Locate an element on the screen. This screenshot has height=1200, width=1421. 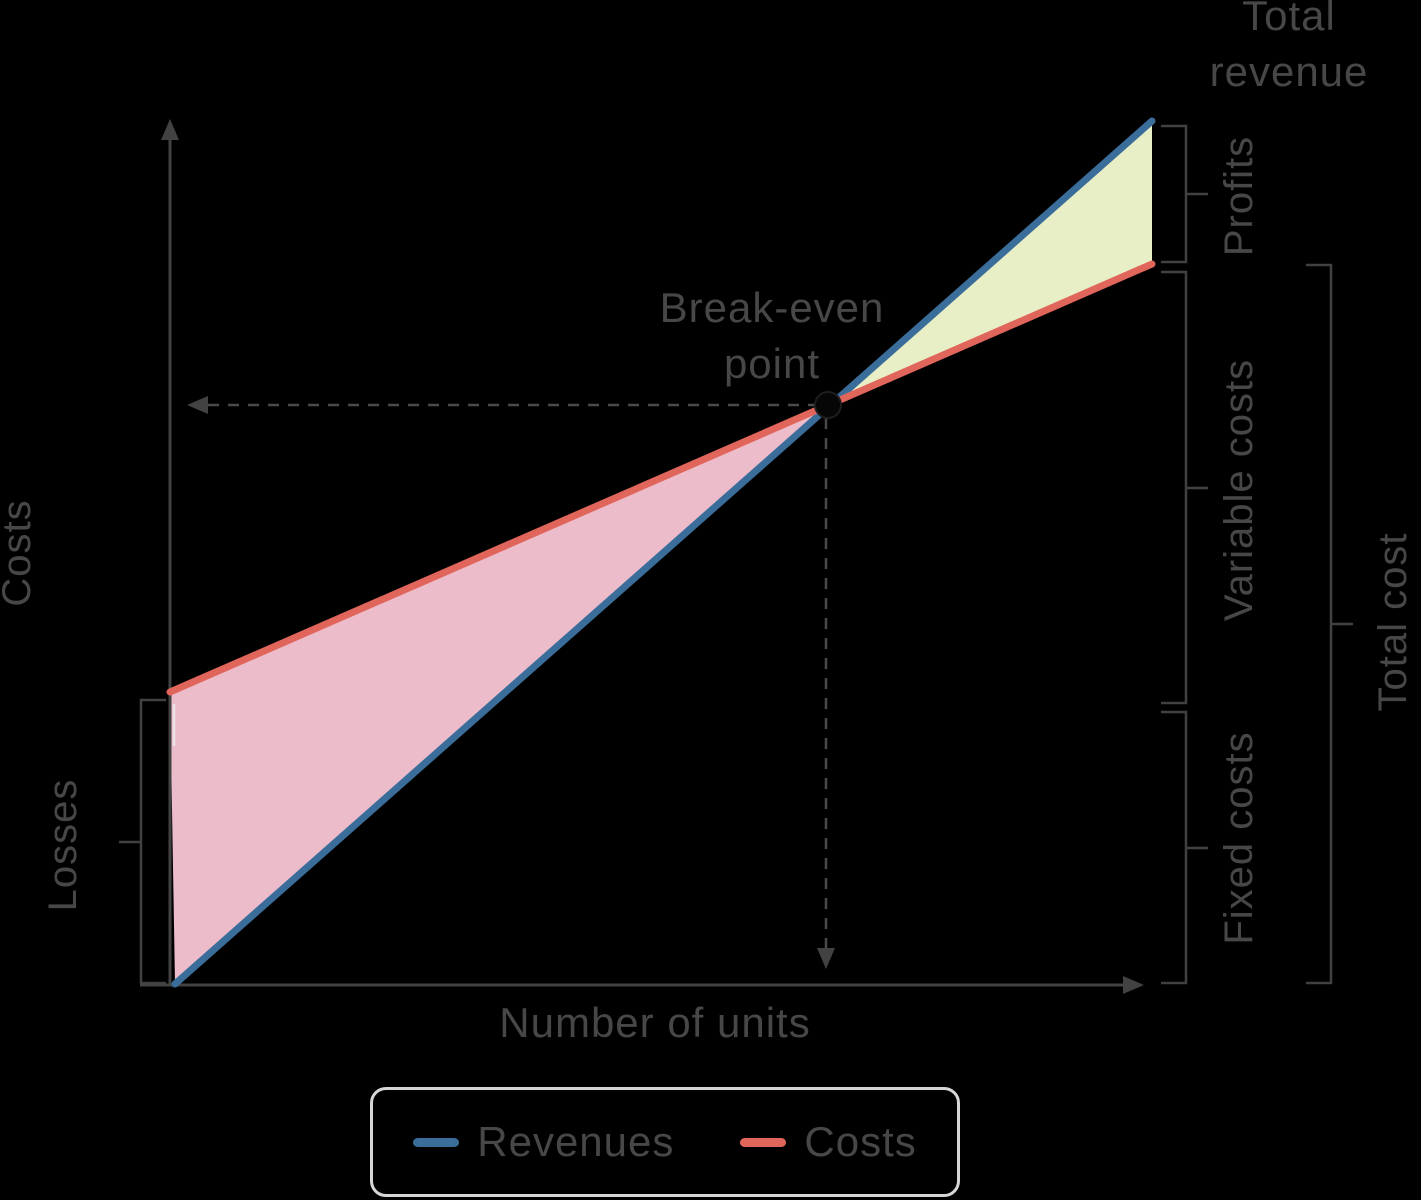
legend-item-costs: Costs is located at coordinates (828, 1142).